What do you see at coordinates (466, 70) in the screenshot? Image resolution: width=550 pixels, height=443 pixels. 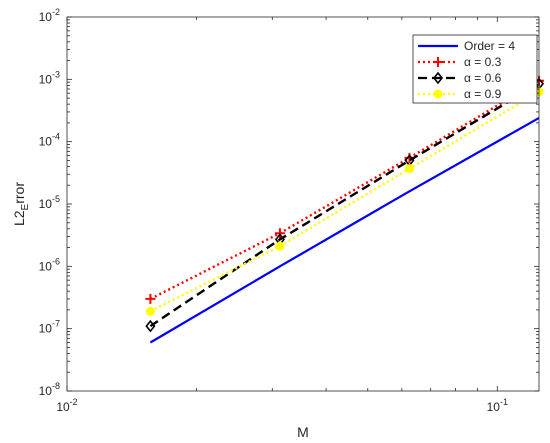 I see `legend-entries: Order = 4 α = 0.3 α = 0.6 α = 0.9` at bounding box center [466, 70].